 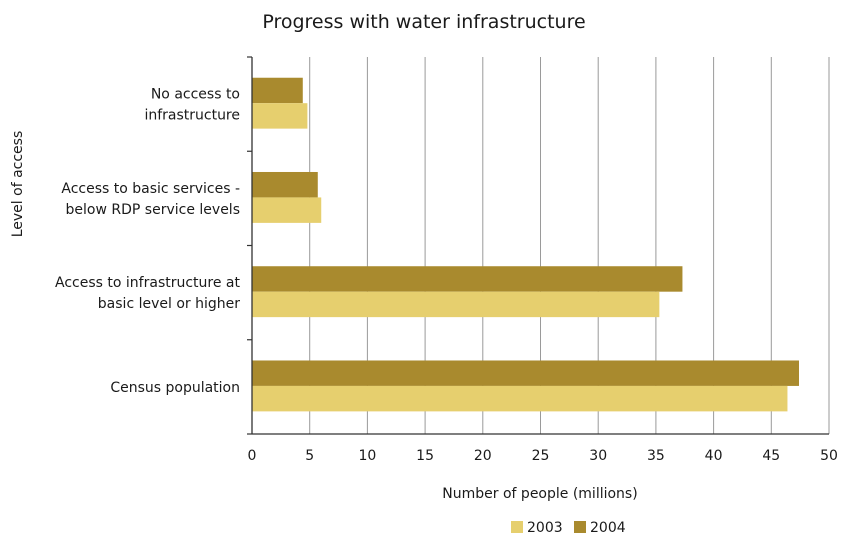 I want to click on x-tick-label: 35, so click(x=656, y=456).